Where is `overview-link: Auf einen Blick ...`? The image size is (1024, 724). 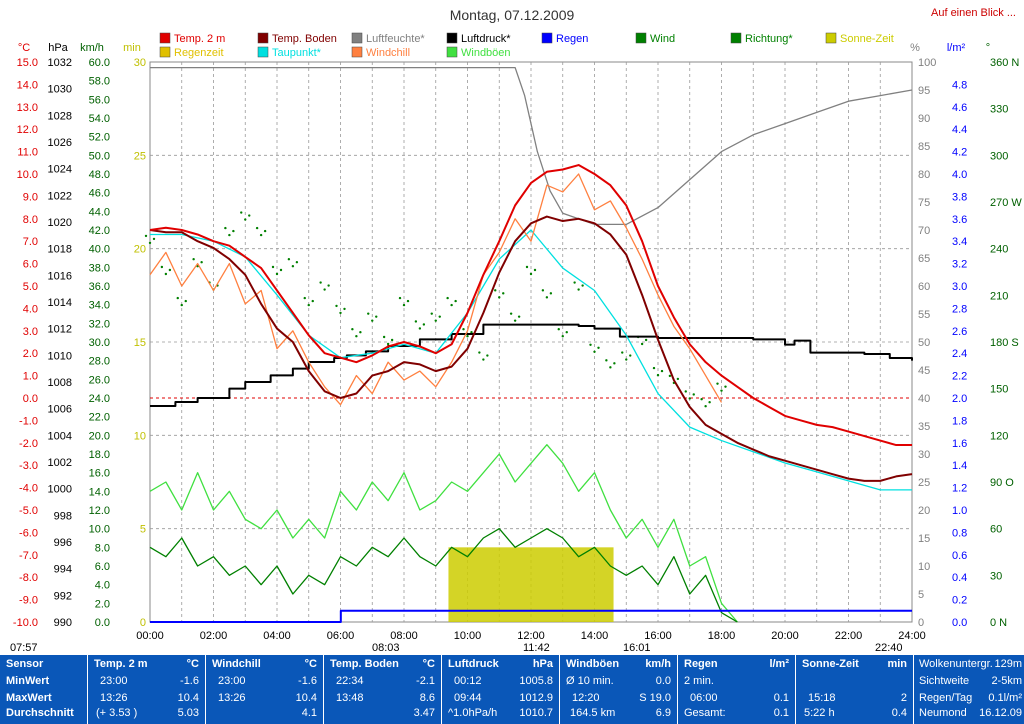 overview-link: Auf einen Blick ... is located at coordinates (973, 13).